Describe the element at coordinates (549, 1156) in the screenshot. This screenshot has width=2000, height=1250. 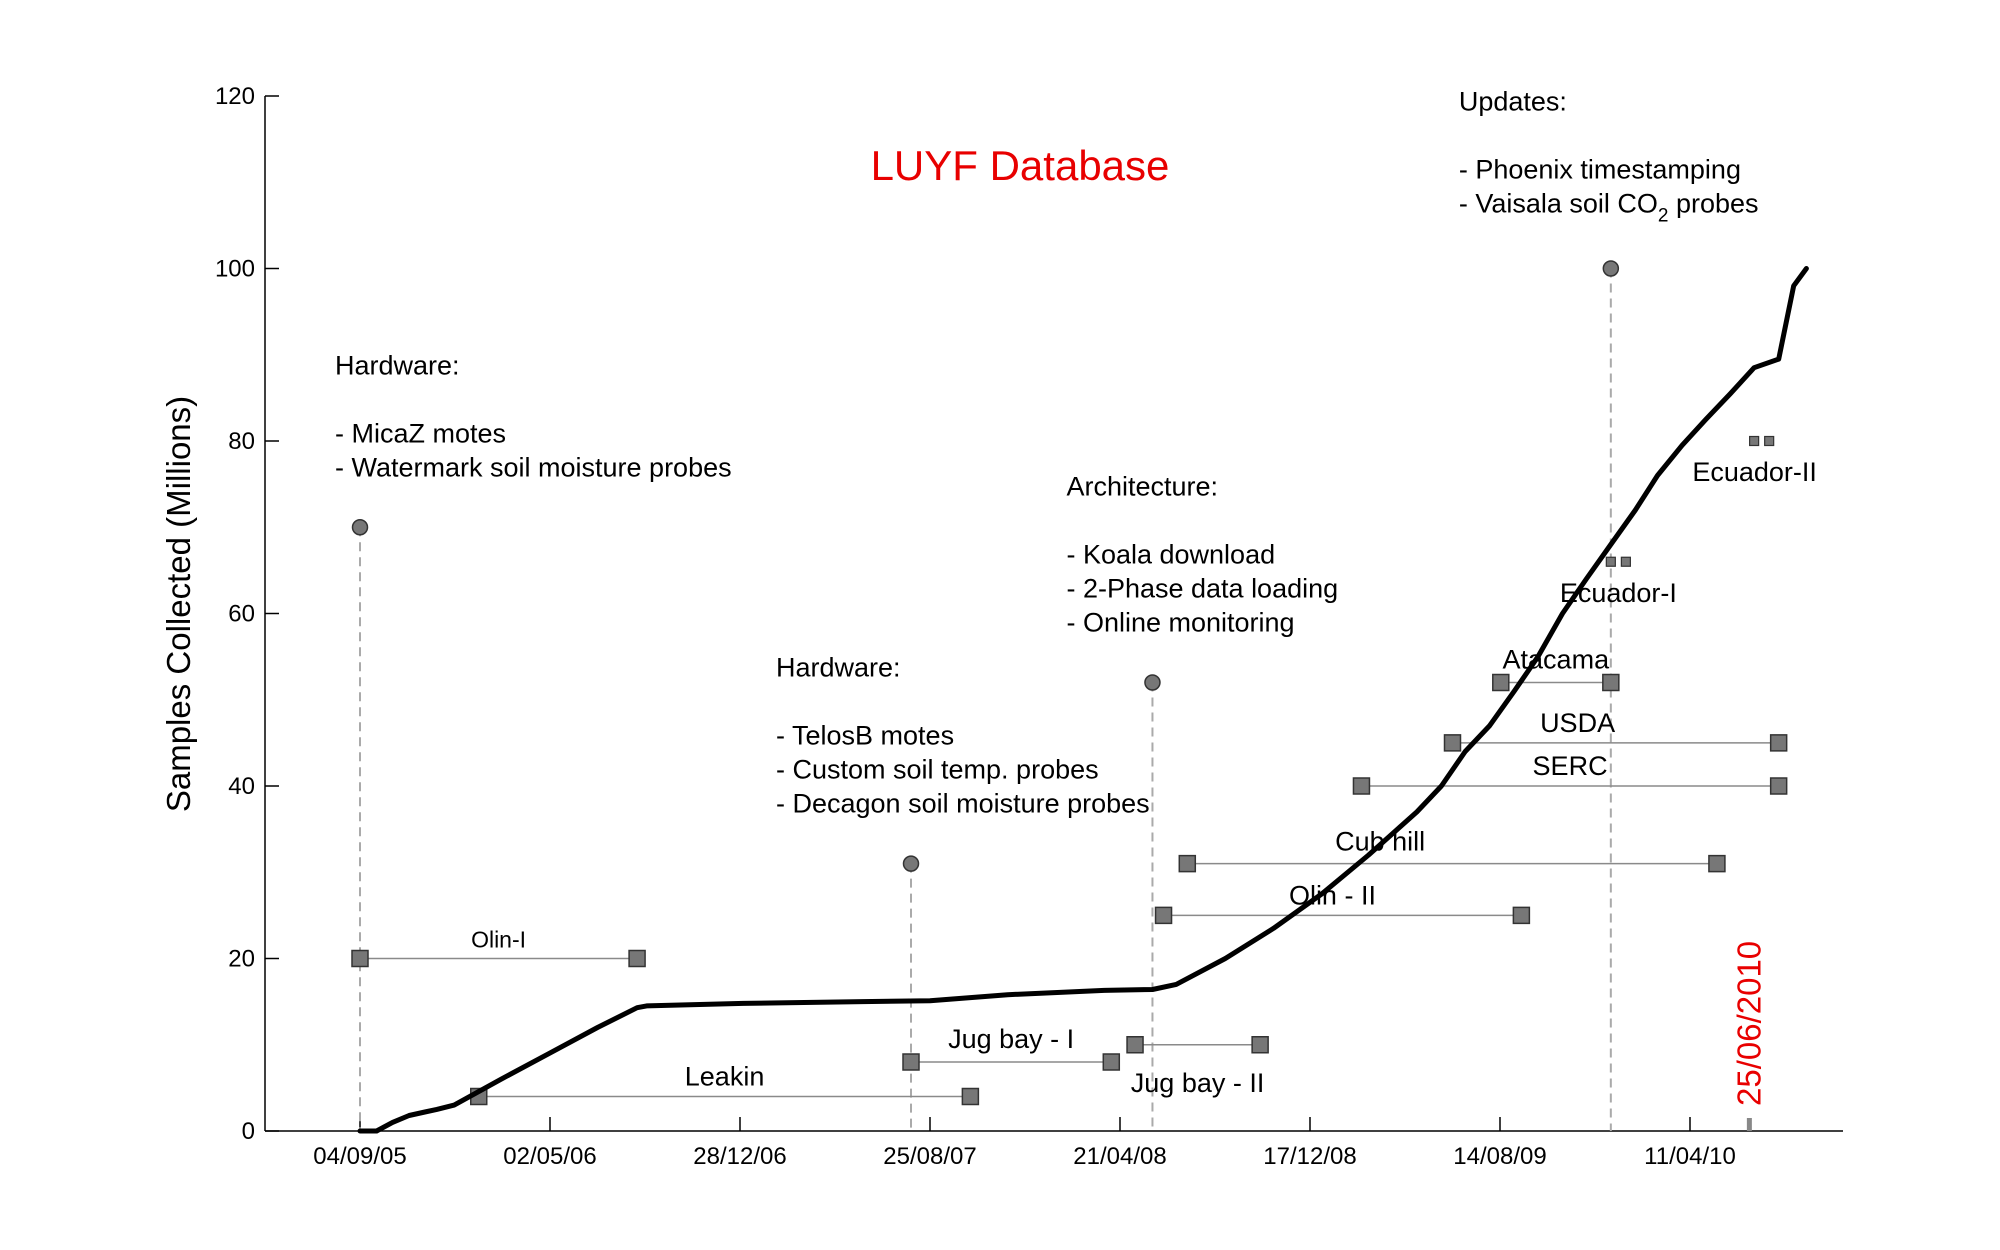
I see `x-tick-label: 02/05/06` at that location.